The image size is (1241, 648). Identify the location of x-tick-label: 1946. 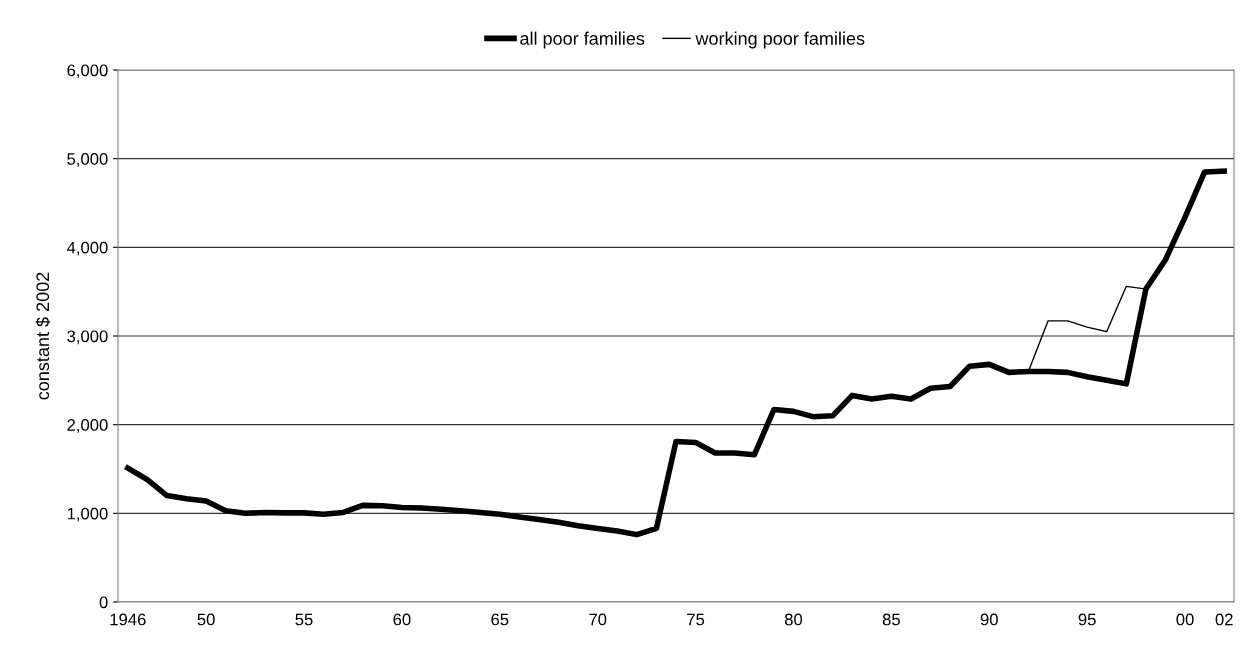
(128, 619).